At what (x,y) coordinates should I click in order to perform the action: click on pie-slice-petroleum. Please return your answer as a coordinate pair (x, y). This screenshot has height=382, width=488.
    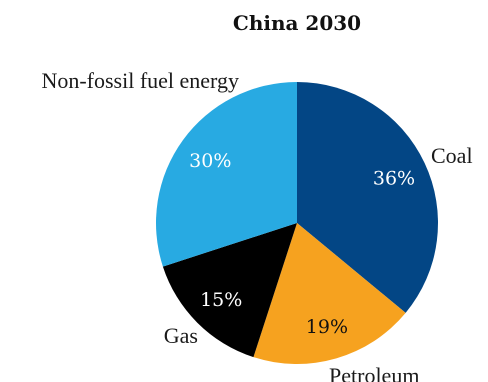
    Looking at the image, I should click on (329, 294).